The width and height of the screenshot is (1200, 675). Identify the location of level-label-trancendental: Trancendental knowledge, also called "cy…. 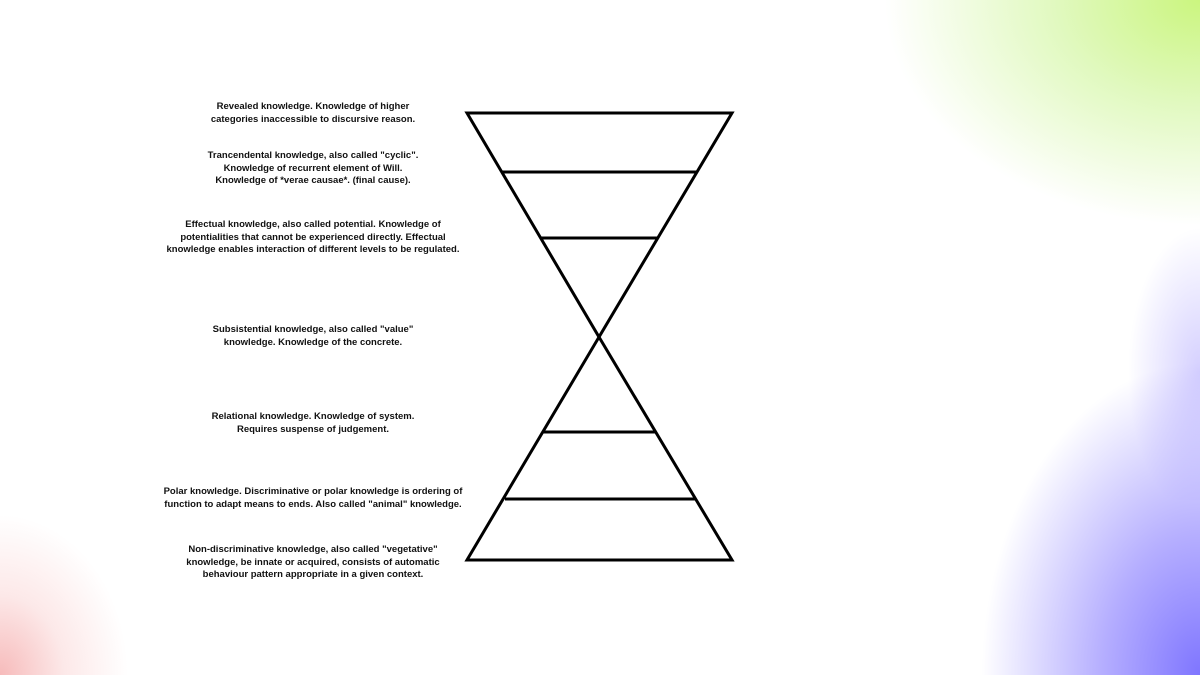
(313, 168).